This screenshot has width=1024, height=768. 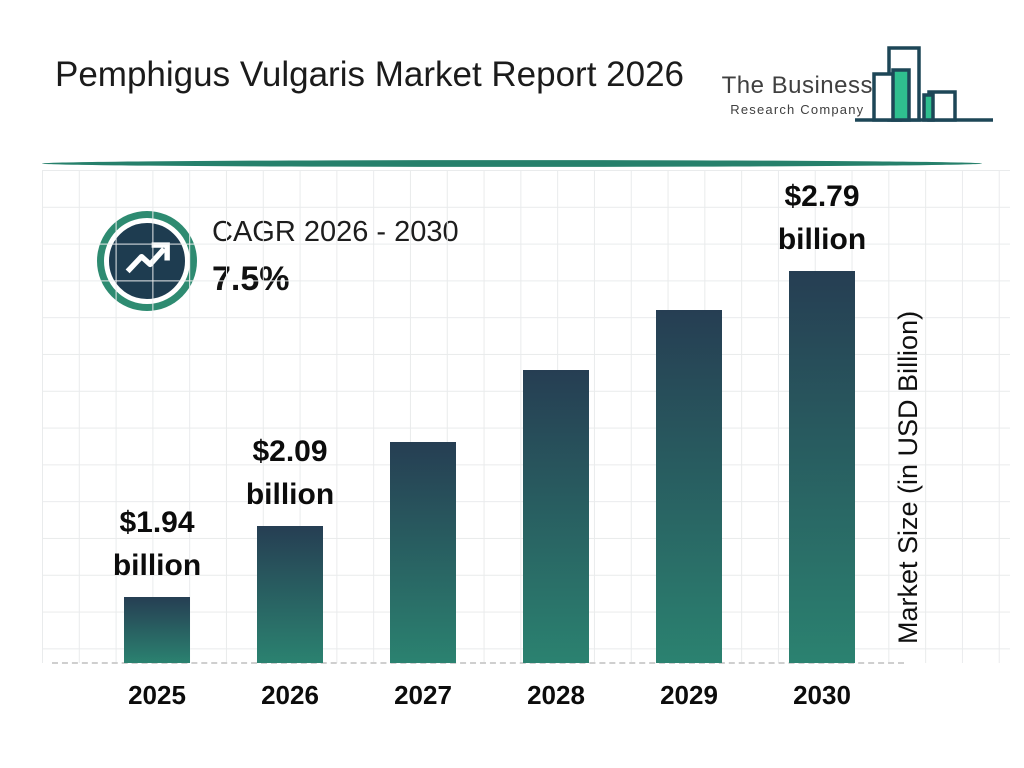 What do you see at coordinates (290, 695) in the screenshot?
I see `x-tick-2026: 2026` at bounding box center [290, 695].